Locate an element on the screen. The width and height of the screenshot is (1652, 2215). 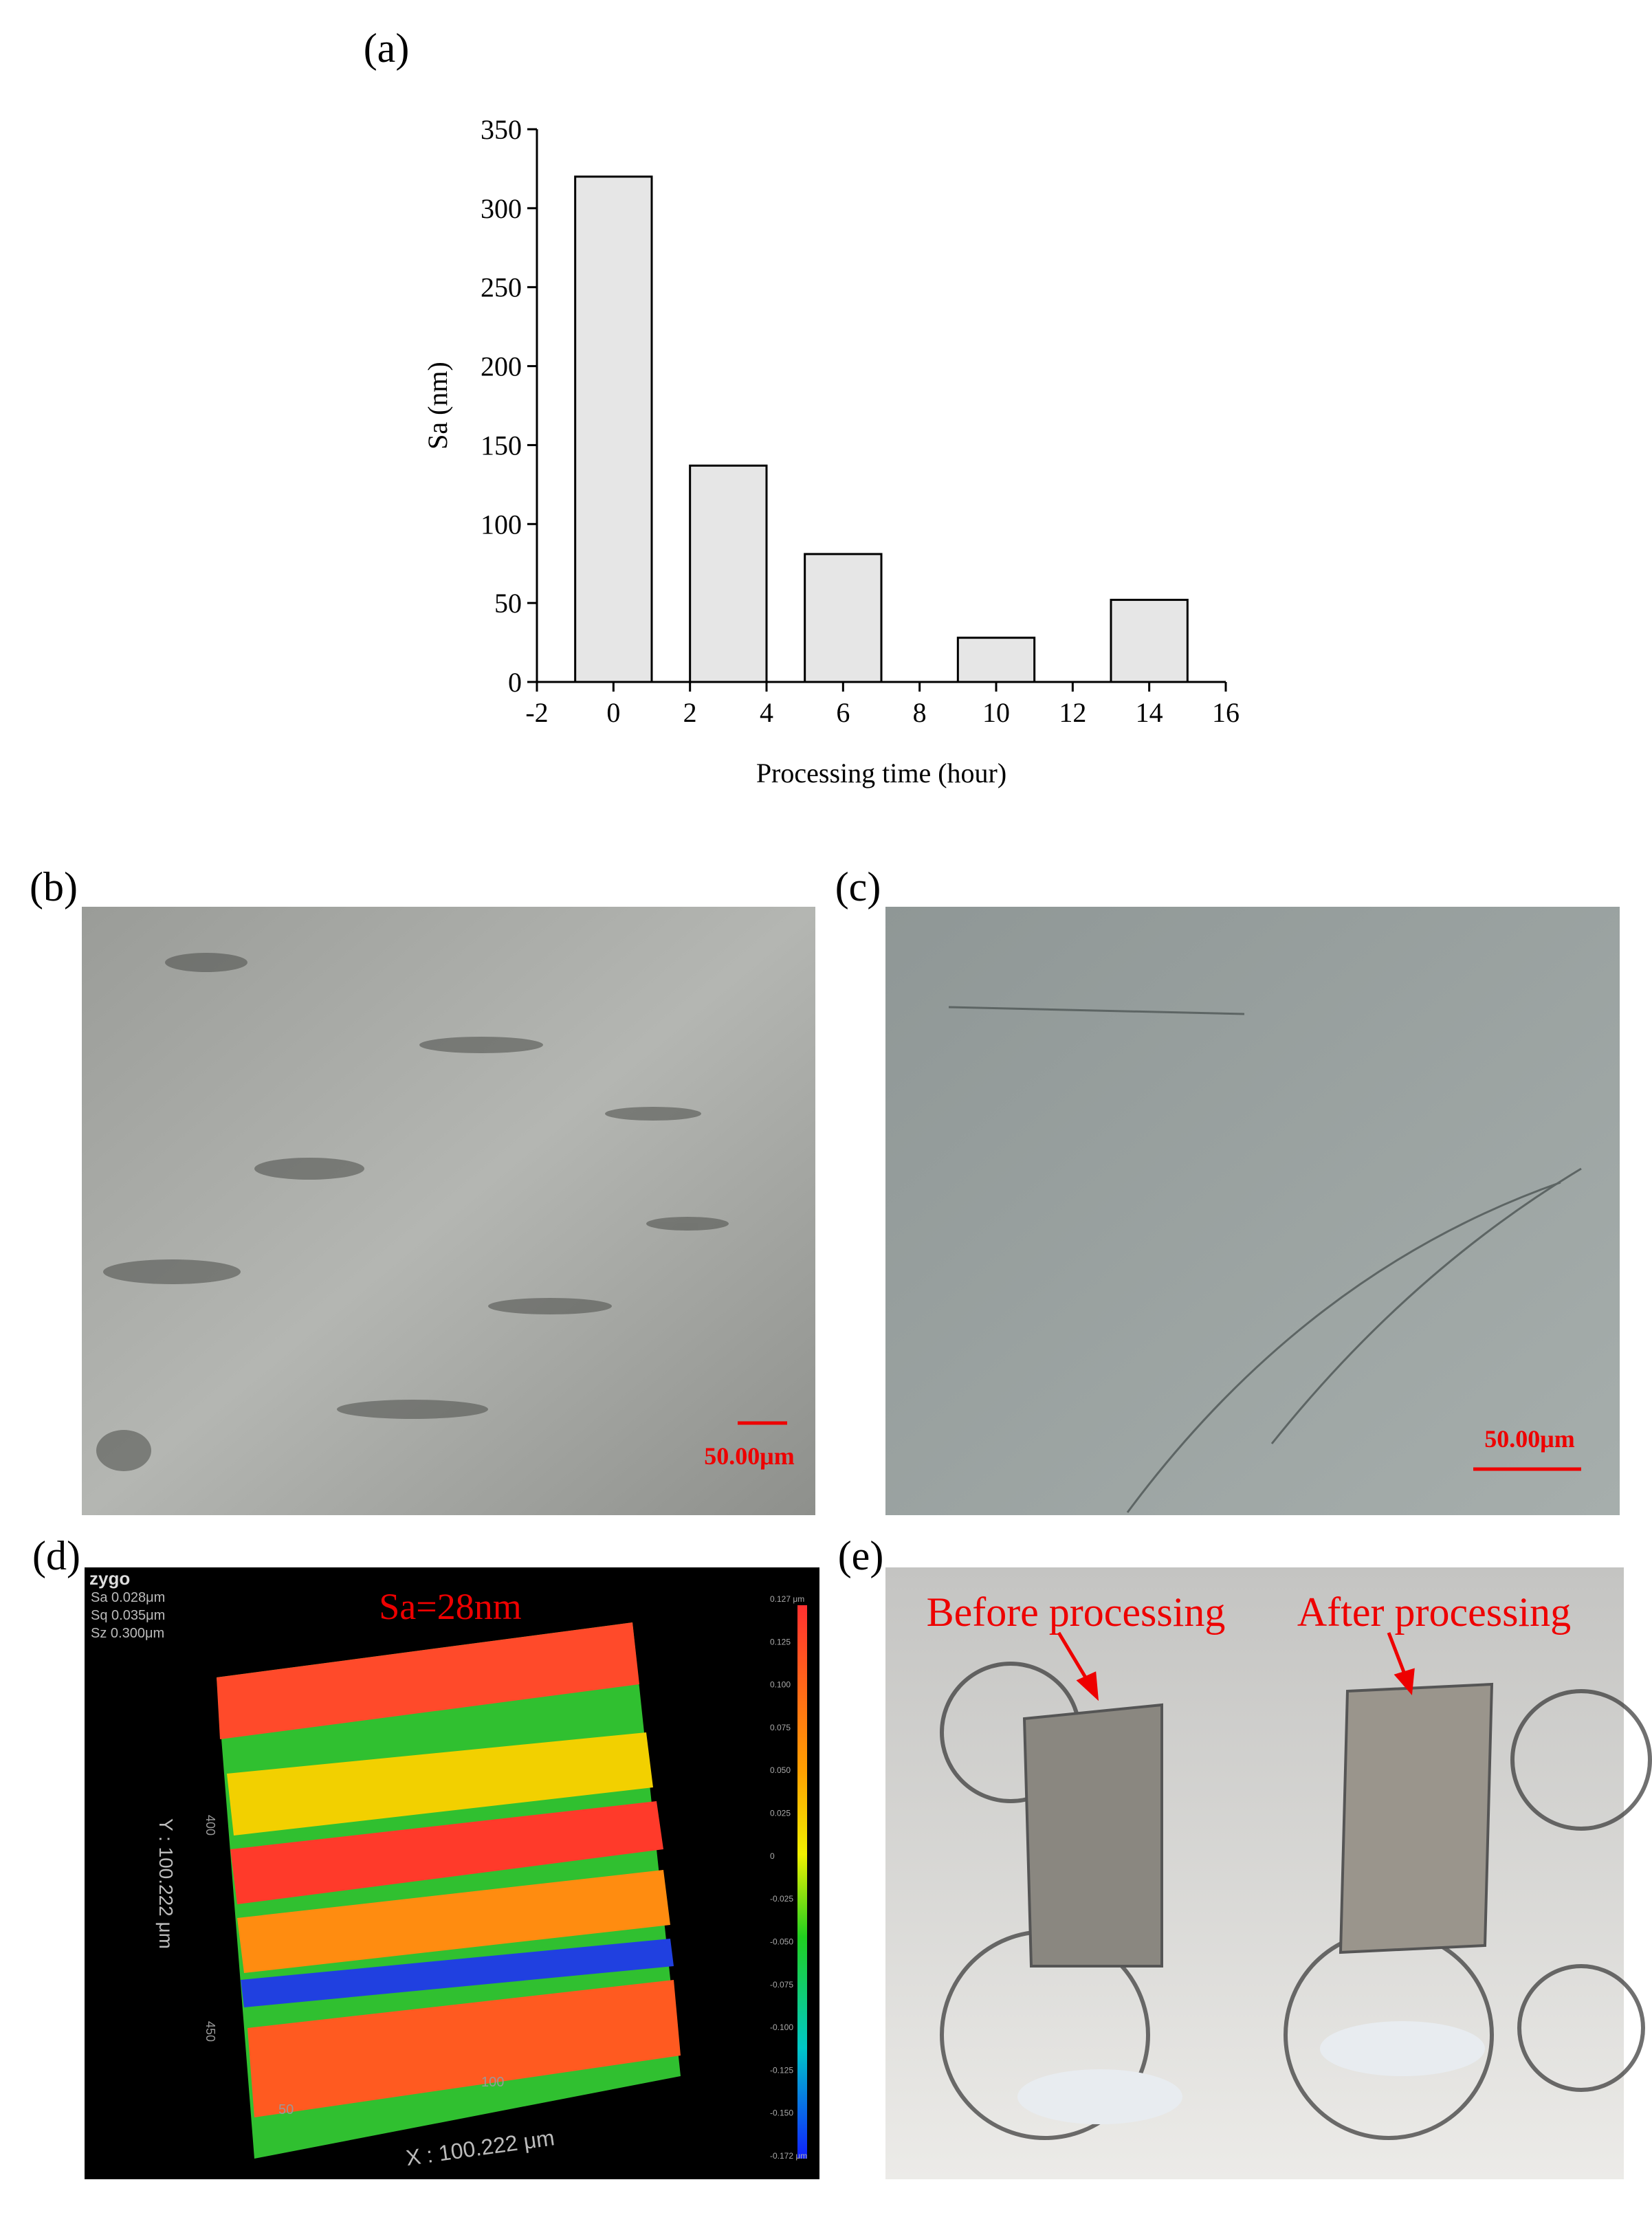
stats: Sa 0.028μm Sq 0.035μm Sz 0.300μm is located at coordinates (128, 1616).